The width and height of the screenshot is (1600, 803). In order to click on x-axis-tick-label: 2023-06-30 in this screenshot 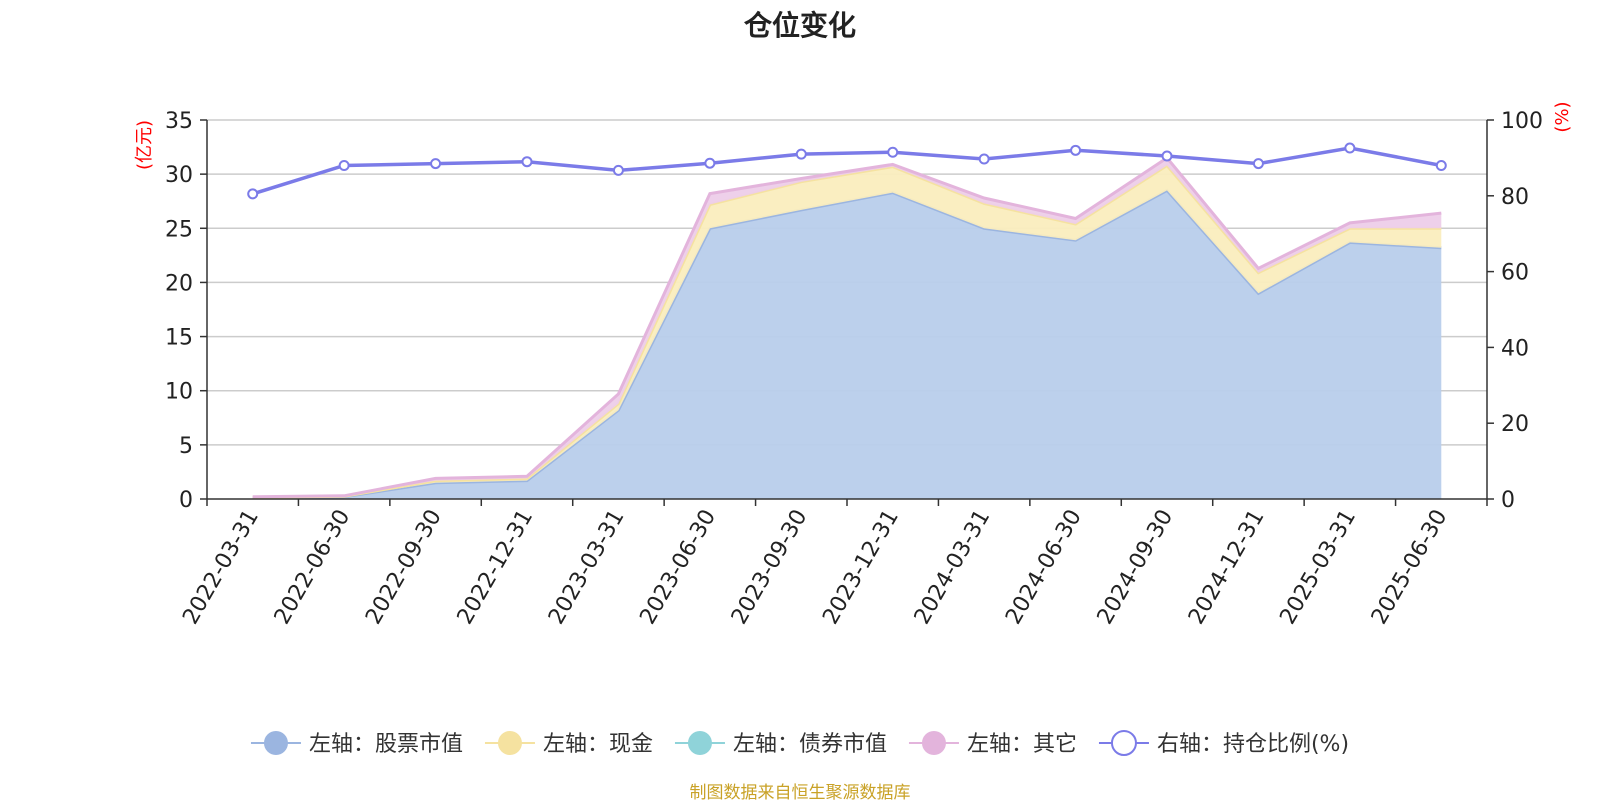, I will do `click(678, 567)`.